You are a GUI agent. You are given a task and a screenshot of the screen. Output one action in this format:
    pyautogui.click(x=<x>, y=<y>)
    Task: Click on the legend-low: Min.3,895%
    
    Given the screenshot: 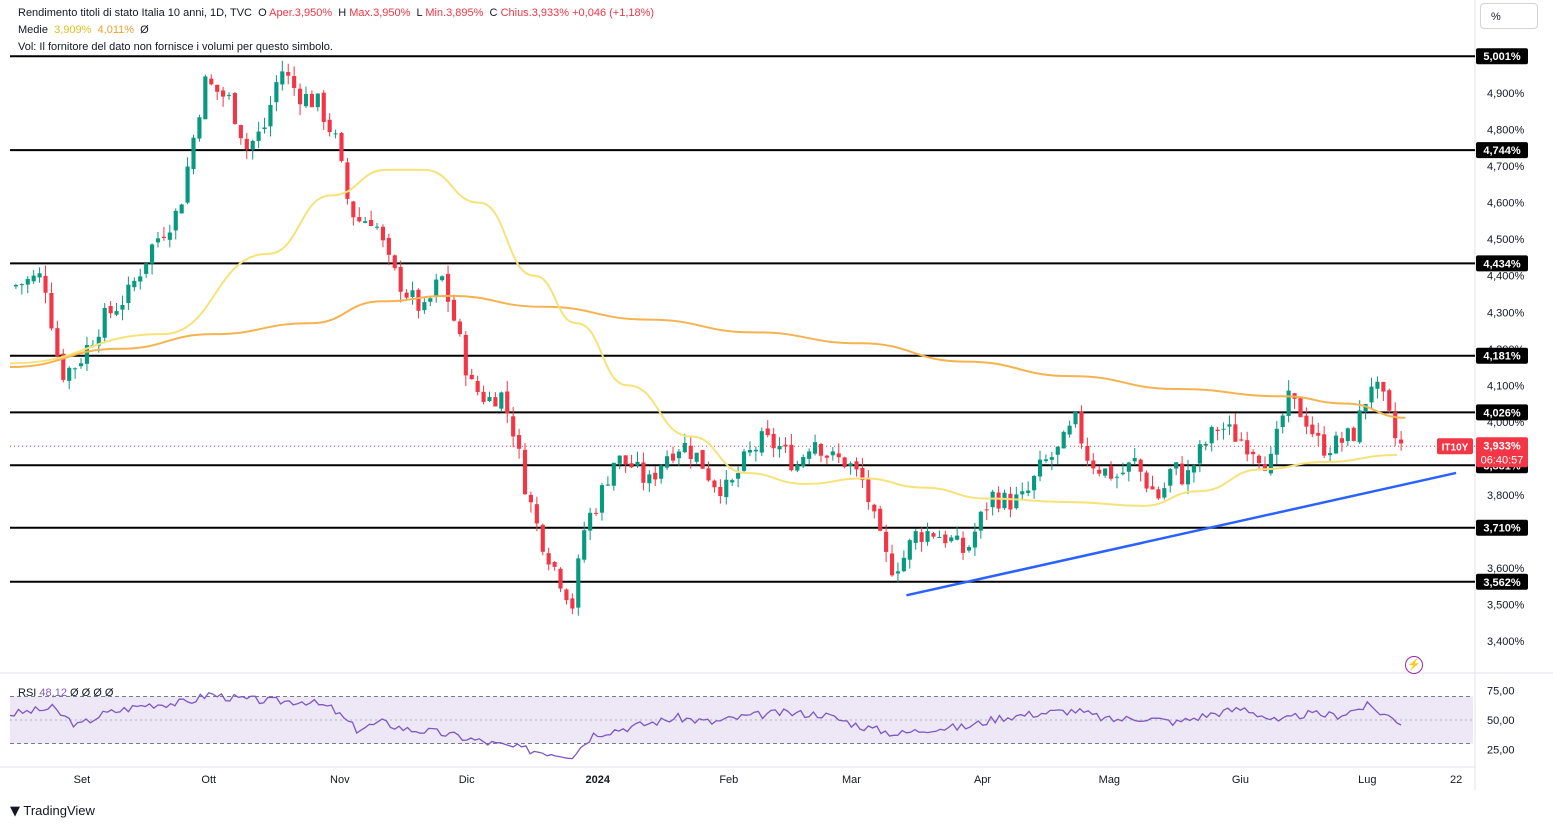 What is the action you would take?
    pyautogui.click(x=454, y=13)
    